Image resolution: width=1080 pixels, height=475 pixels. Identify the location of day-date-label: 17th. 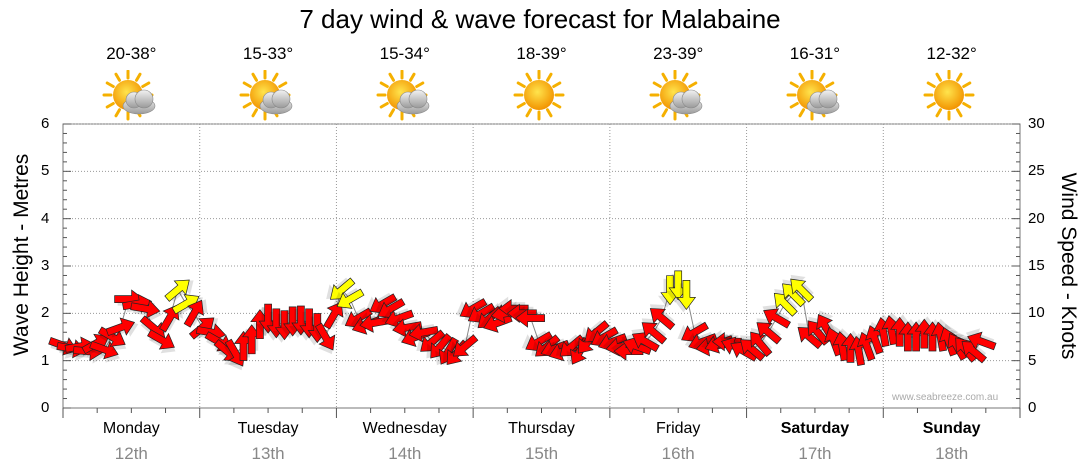
(815, 453).